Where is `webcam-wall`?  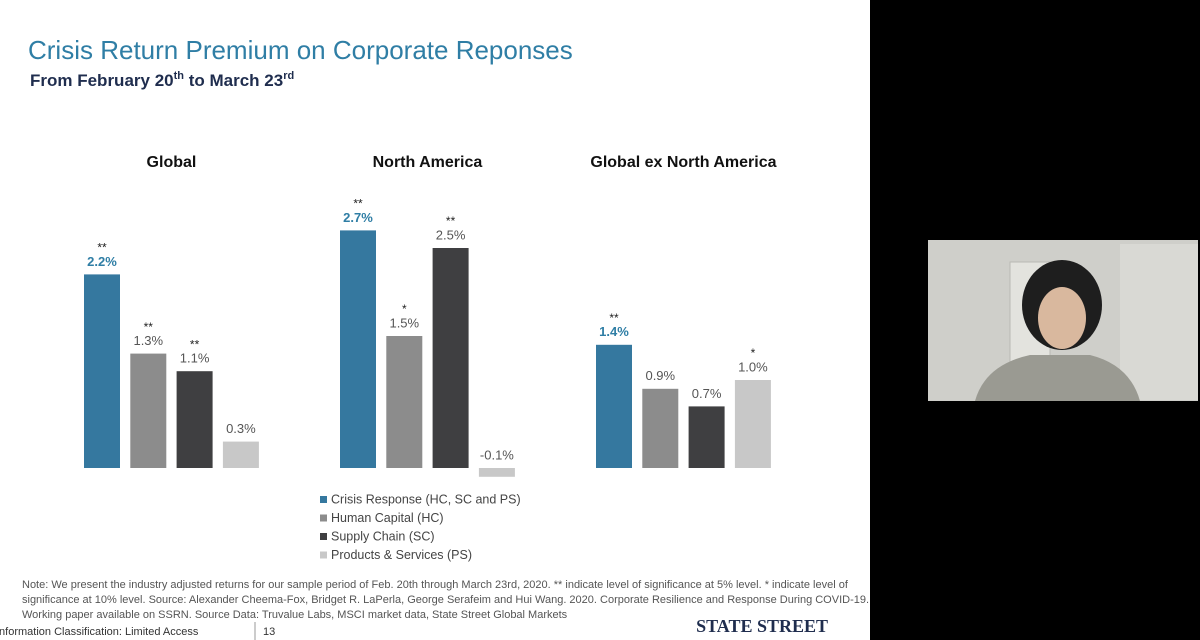 webcam-wall is located at coordinates (1159, 322).